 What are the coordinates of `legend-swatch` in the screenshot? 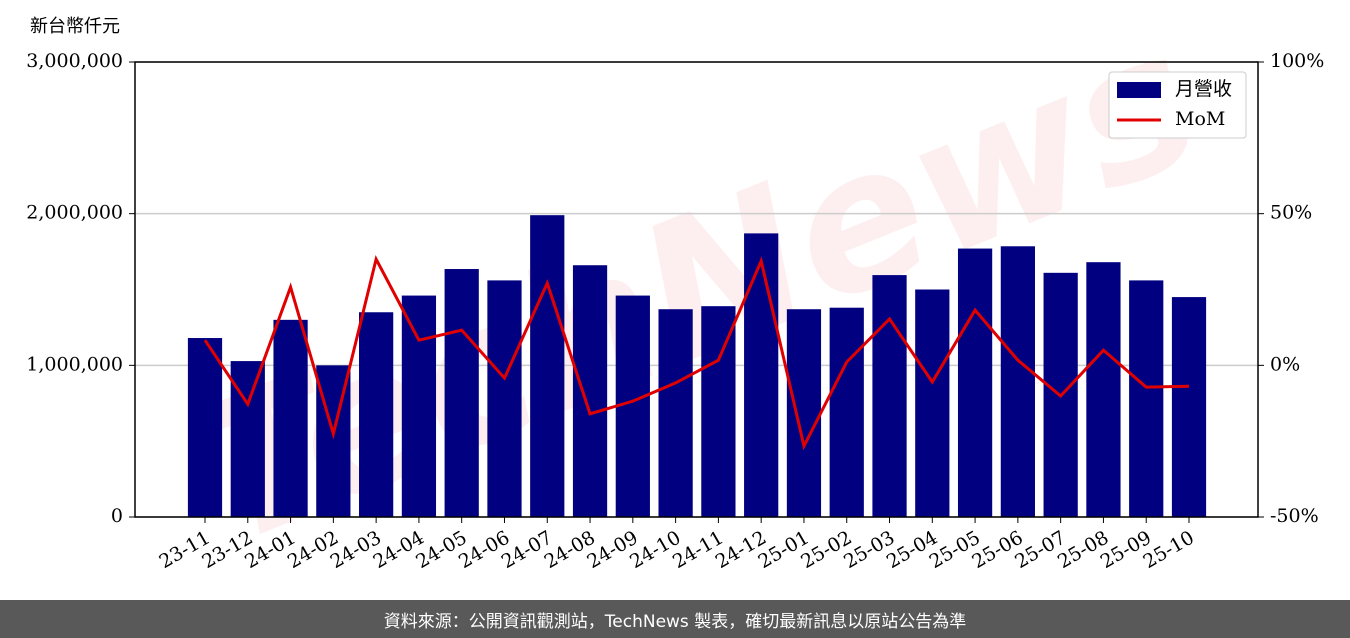 It's located at (1139, 90).